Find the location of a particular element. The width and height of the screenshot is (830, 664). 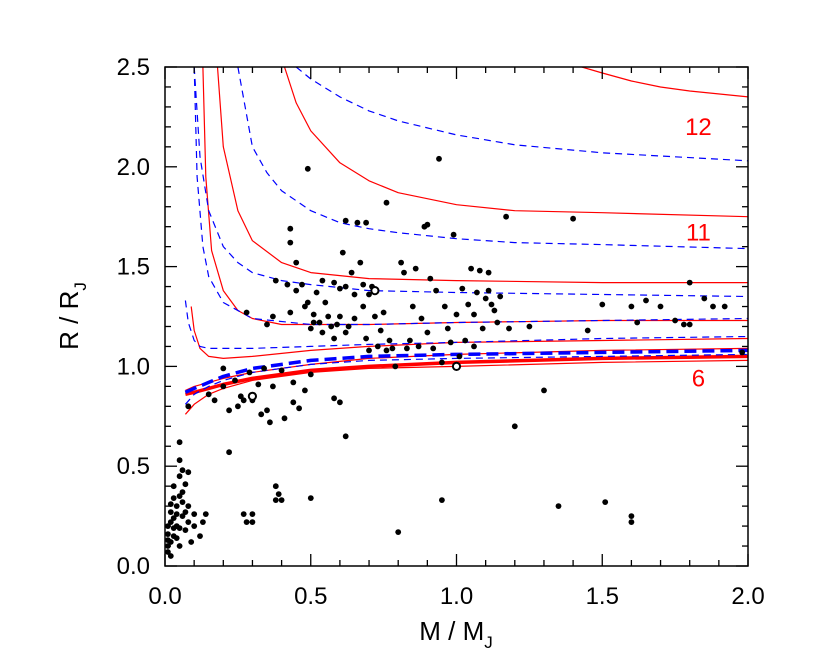

y-axis-title: R / RJ is located at coordinates (72, 316).